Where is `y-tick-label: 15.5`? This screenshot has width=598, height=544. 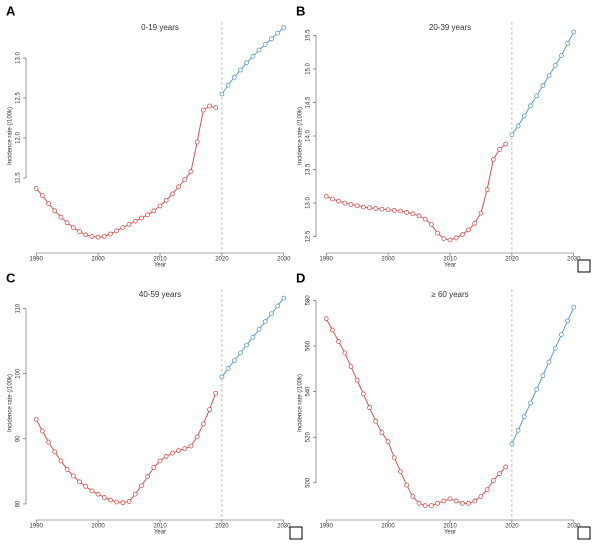 y-tick-label: 15.5 is located at coordinates (309, 35).